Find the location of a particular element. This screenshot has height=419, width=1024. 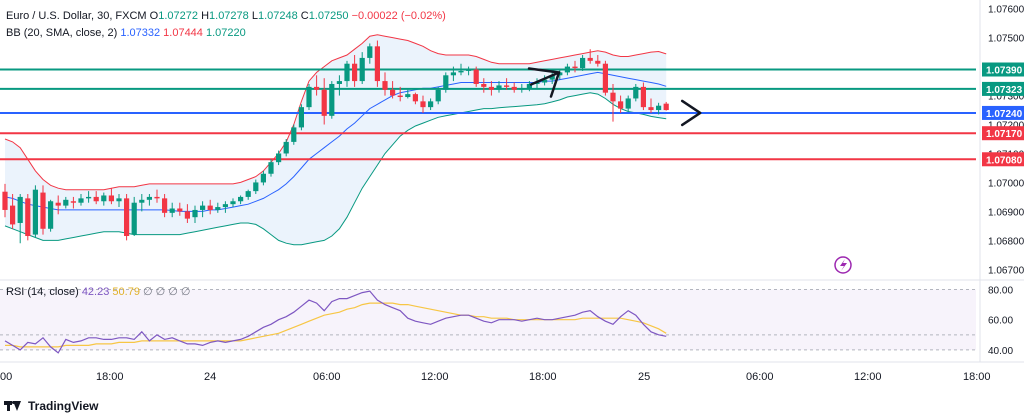

price-tick-label: 1.07200 is located at coordinates (1006, 126).